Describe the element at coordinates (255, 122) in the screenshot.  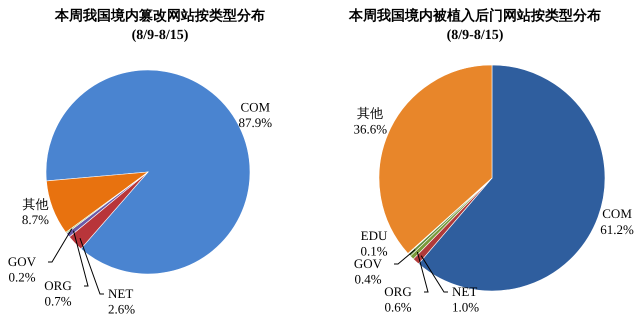
I see `data-label: 87.9%` at that location.